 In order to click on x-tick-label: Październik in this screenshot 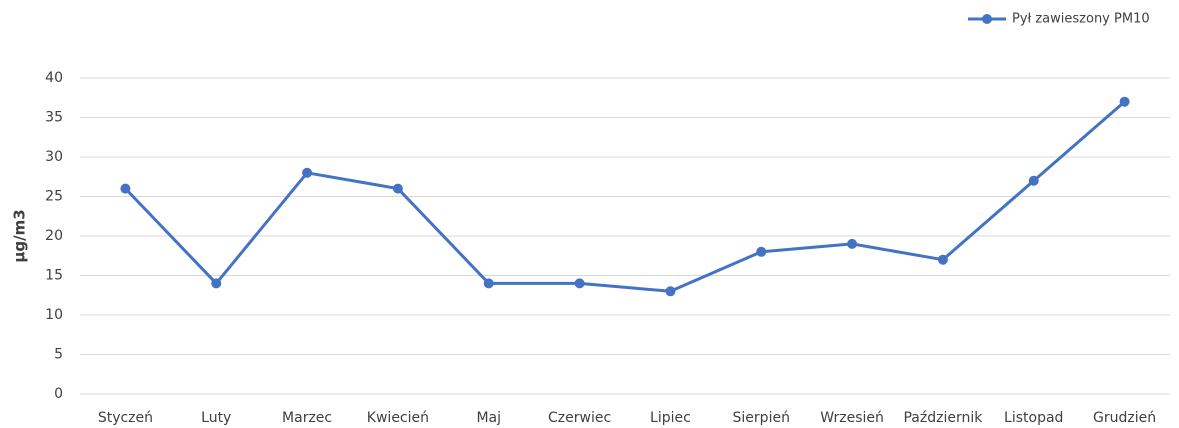, I will do `click(943, 418)`.